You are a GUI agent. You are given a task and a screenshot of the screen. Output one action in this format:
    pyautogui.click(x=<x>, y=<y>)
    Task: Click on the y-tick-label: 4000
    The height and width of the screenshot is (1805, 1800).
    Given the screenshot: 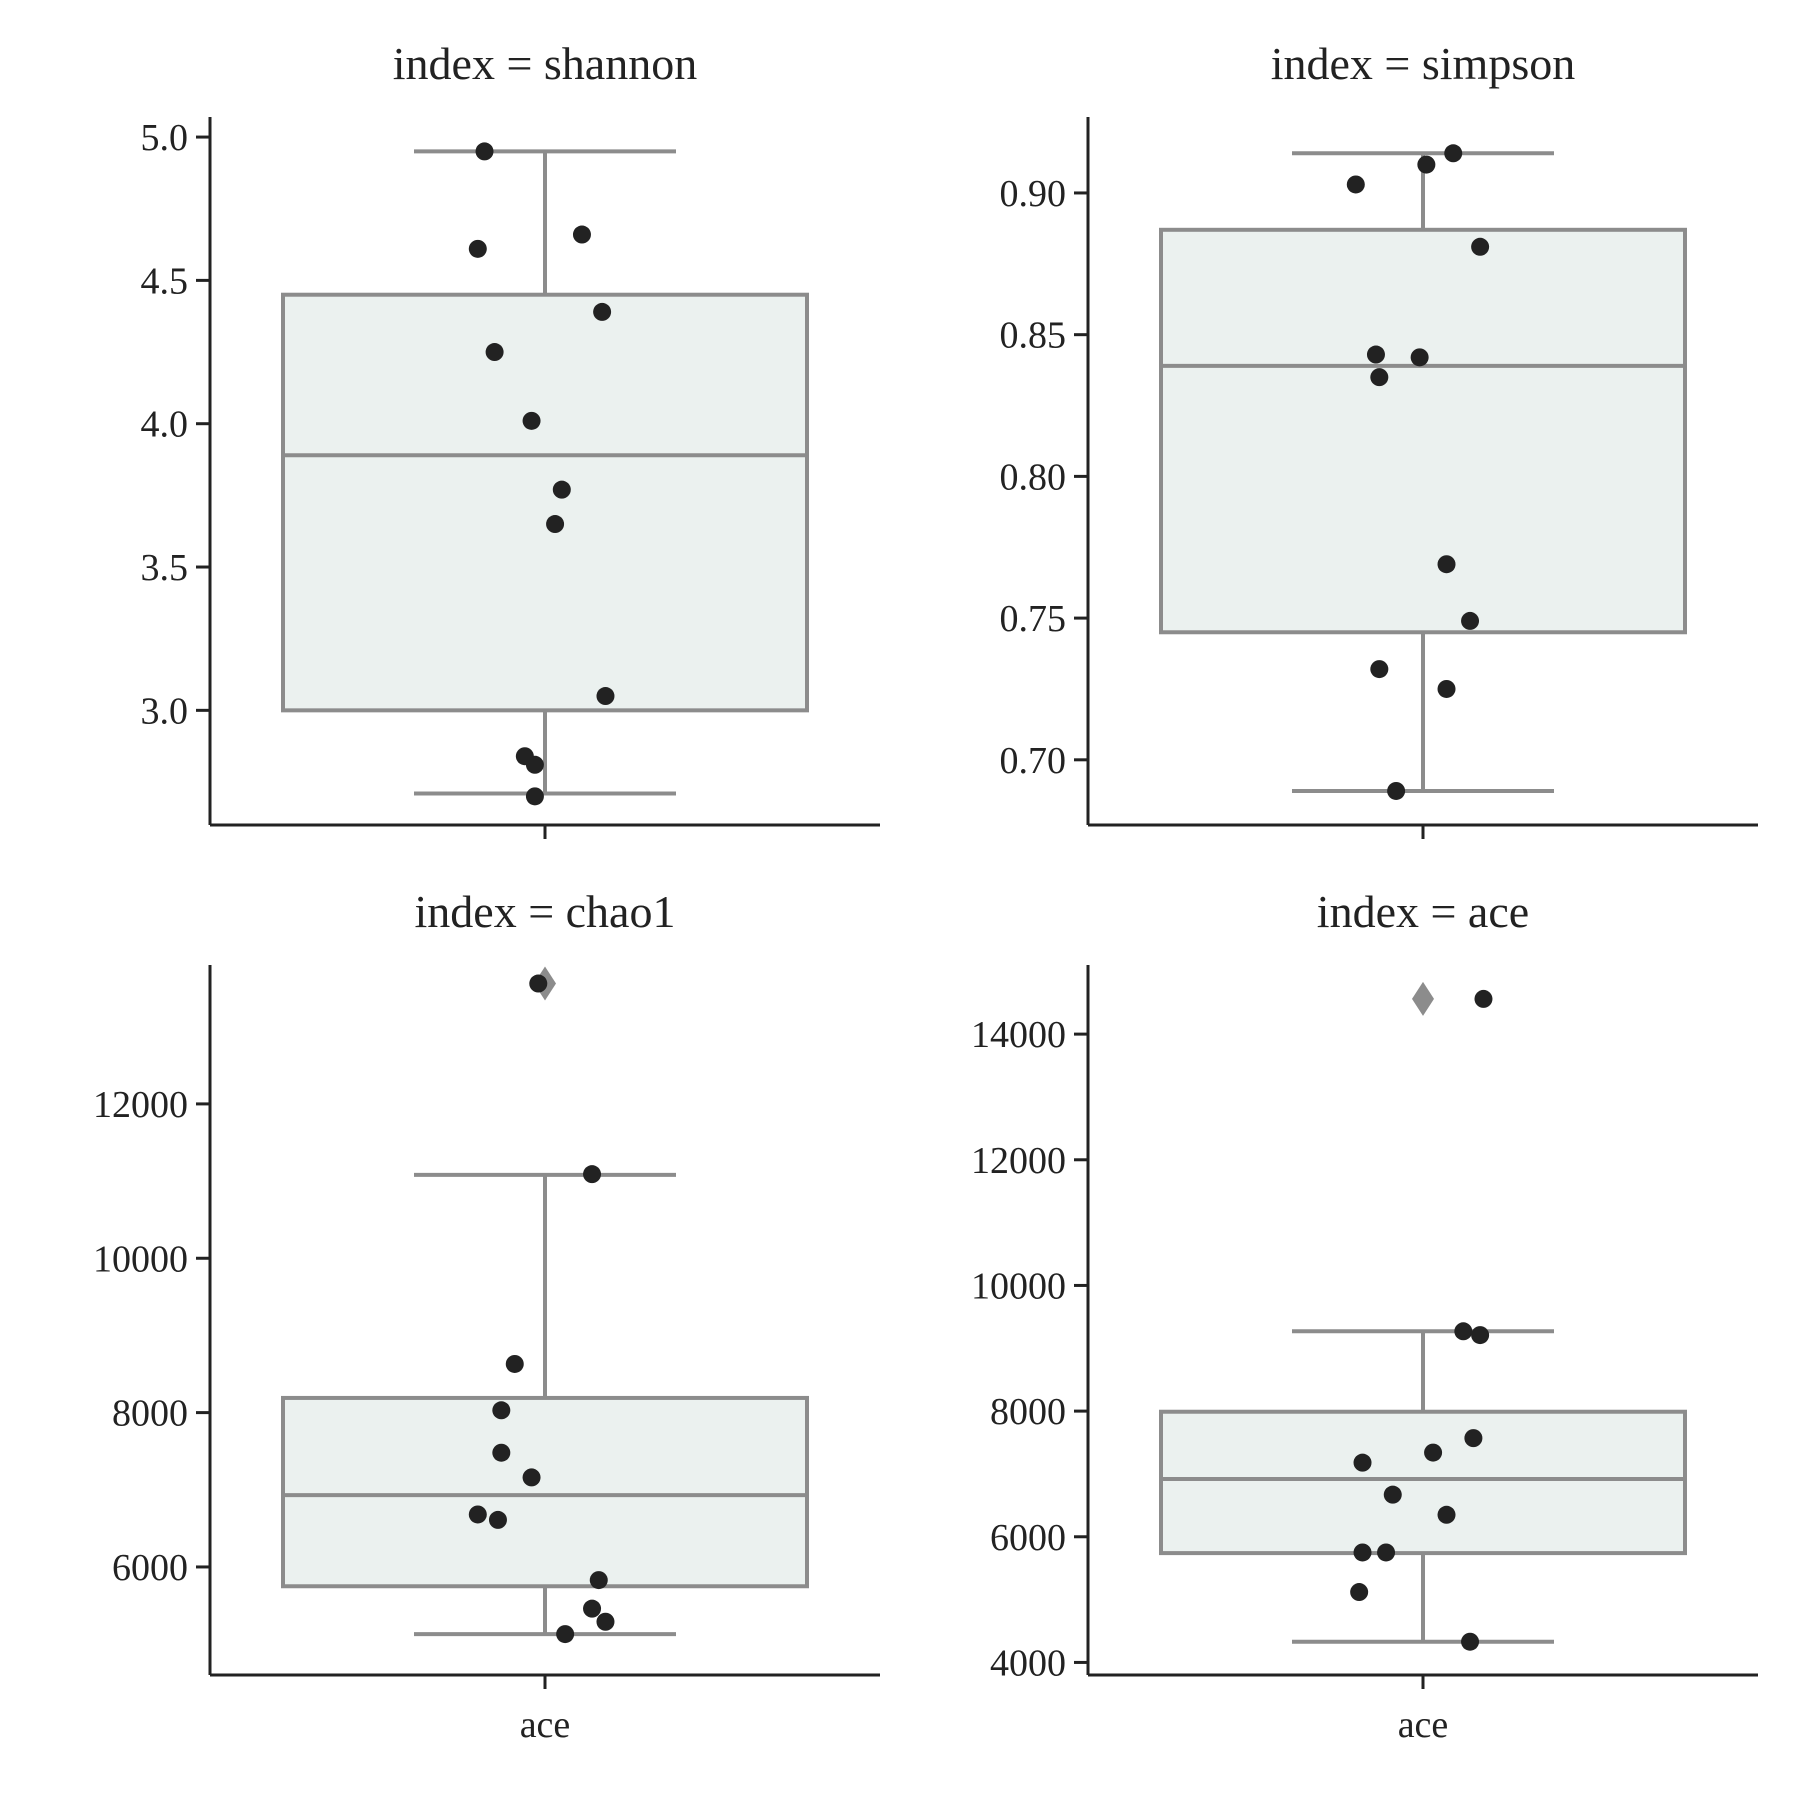 What is the action you would take?
    pyautogui.click(x=1028, y=1663)
    